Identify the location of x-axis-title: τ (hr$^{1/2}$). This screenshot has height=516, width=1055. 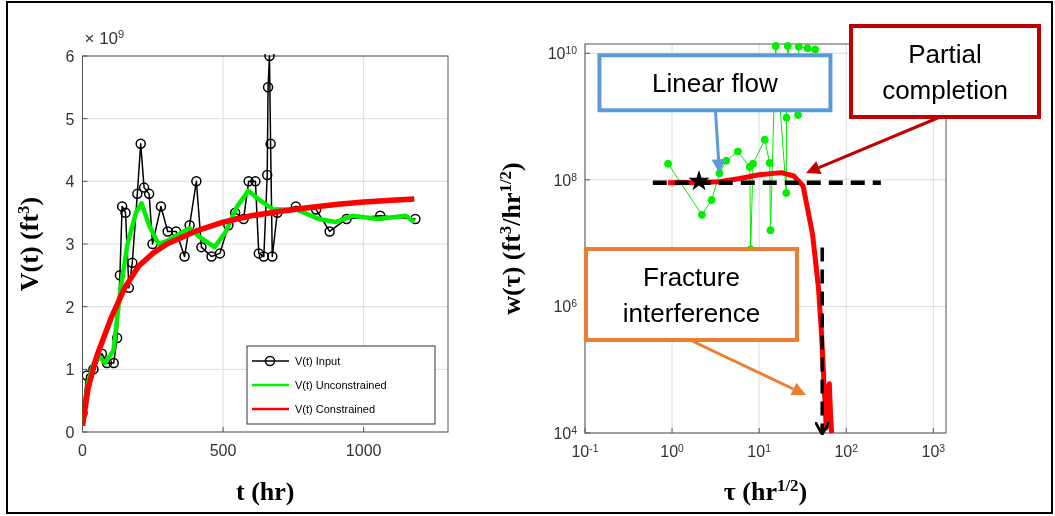
(765, 490).